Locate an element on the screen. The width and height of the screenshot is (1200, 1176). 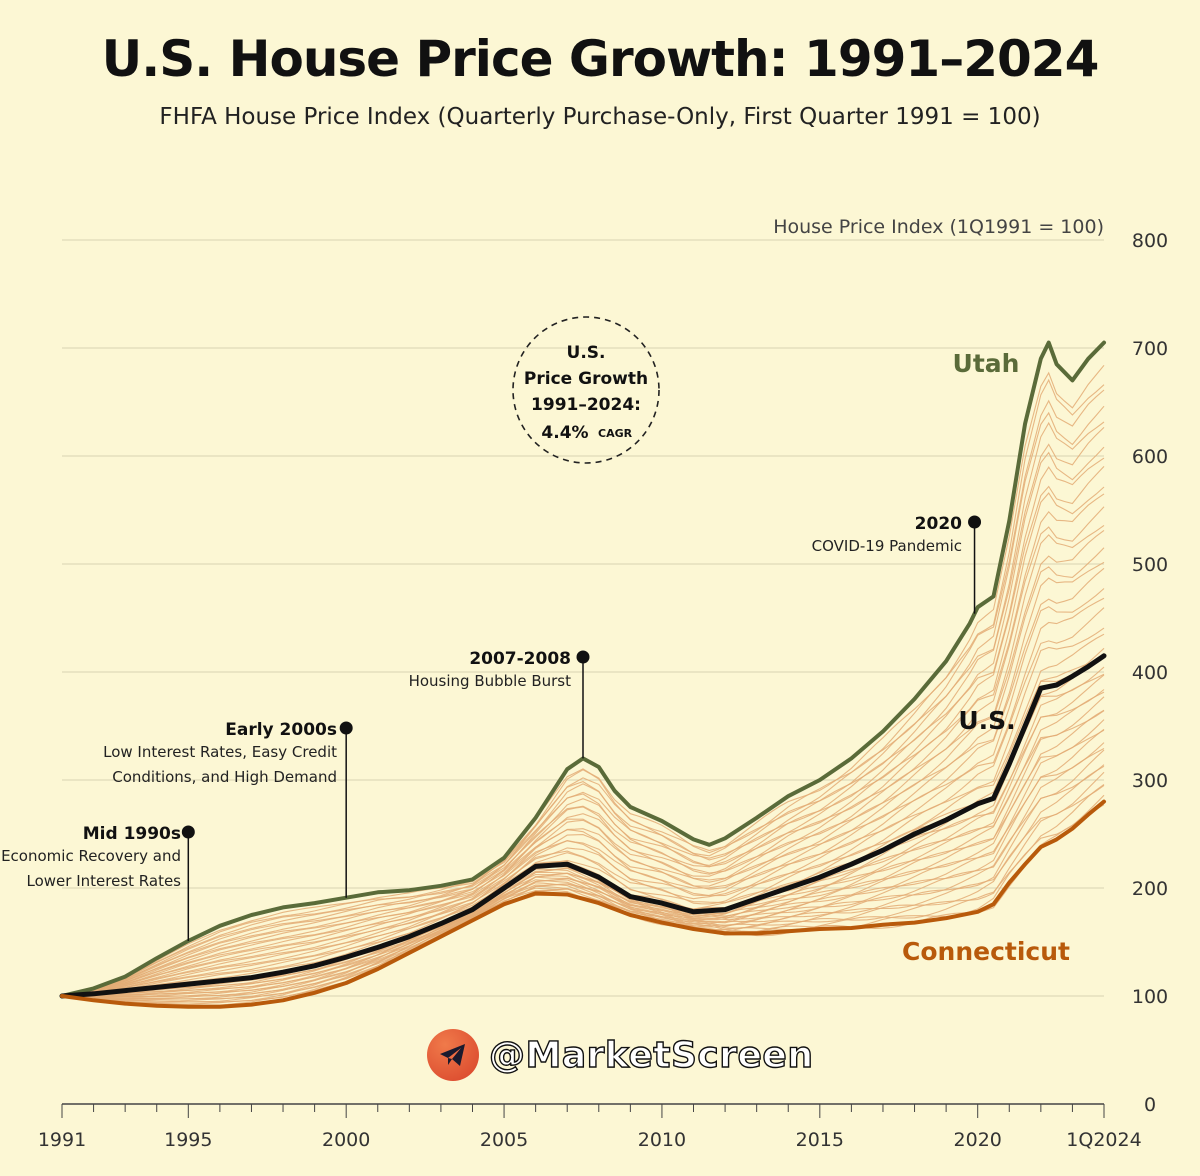
annotation-text: COVID-19 Pandemic is located at coordinates (887, 546).